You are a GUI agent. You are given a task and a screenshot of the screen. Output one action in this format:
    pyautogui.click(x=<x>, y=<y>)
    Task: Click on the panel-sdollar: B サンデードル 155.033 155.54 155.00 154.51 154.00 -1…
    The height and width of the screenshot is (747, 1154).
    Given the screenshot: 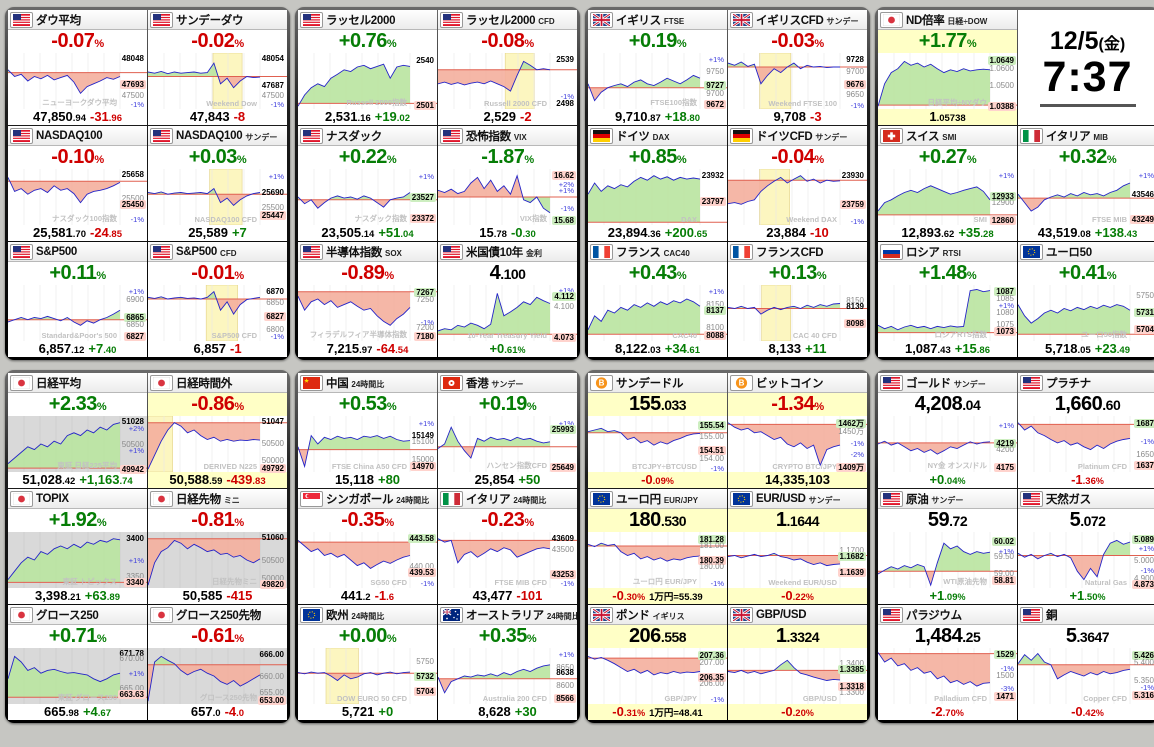 What is the action you would take?
    pyautogui.click(x=657, y=430)
    